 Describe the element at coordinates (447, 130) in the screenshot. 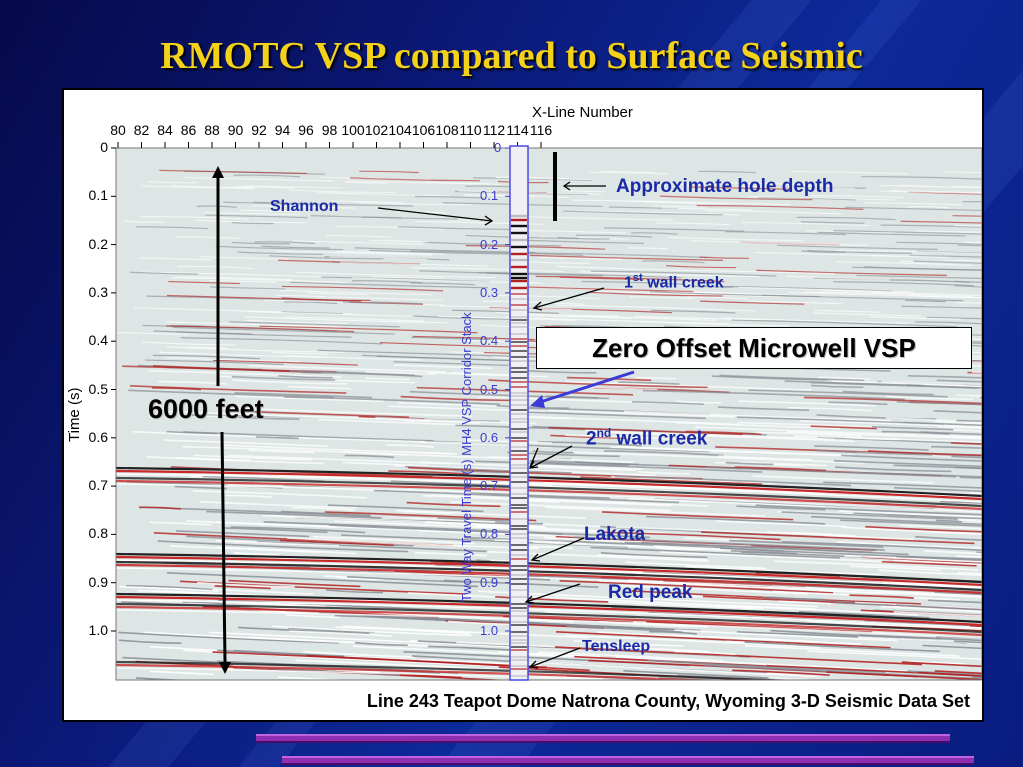

I see `x-tick-label: 108` at that location.